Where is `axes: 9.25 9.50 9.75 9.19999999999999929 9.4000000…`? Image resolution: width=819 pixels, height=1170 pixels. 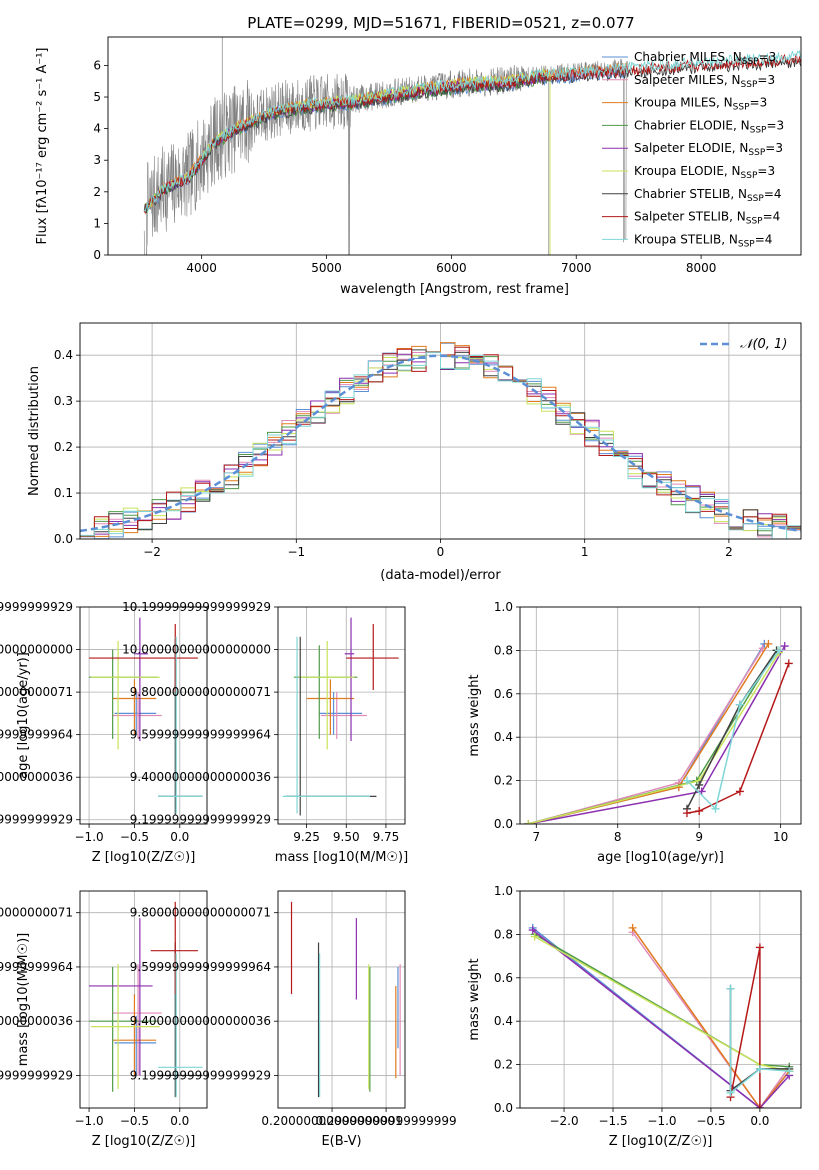
axes: 9.25 9.50 9.75 9.19999999999999929 9.4000000… is located at coordinates (263, 722).